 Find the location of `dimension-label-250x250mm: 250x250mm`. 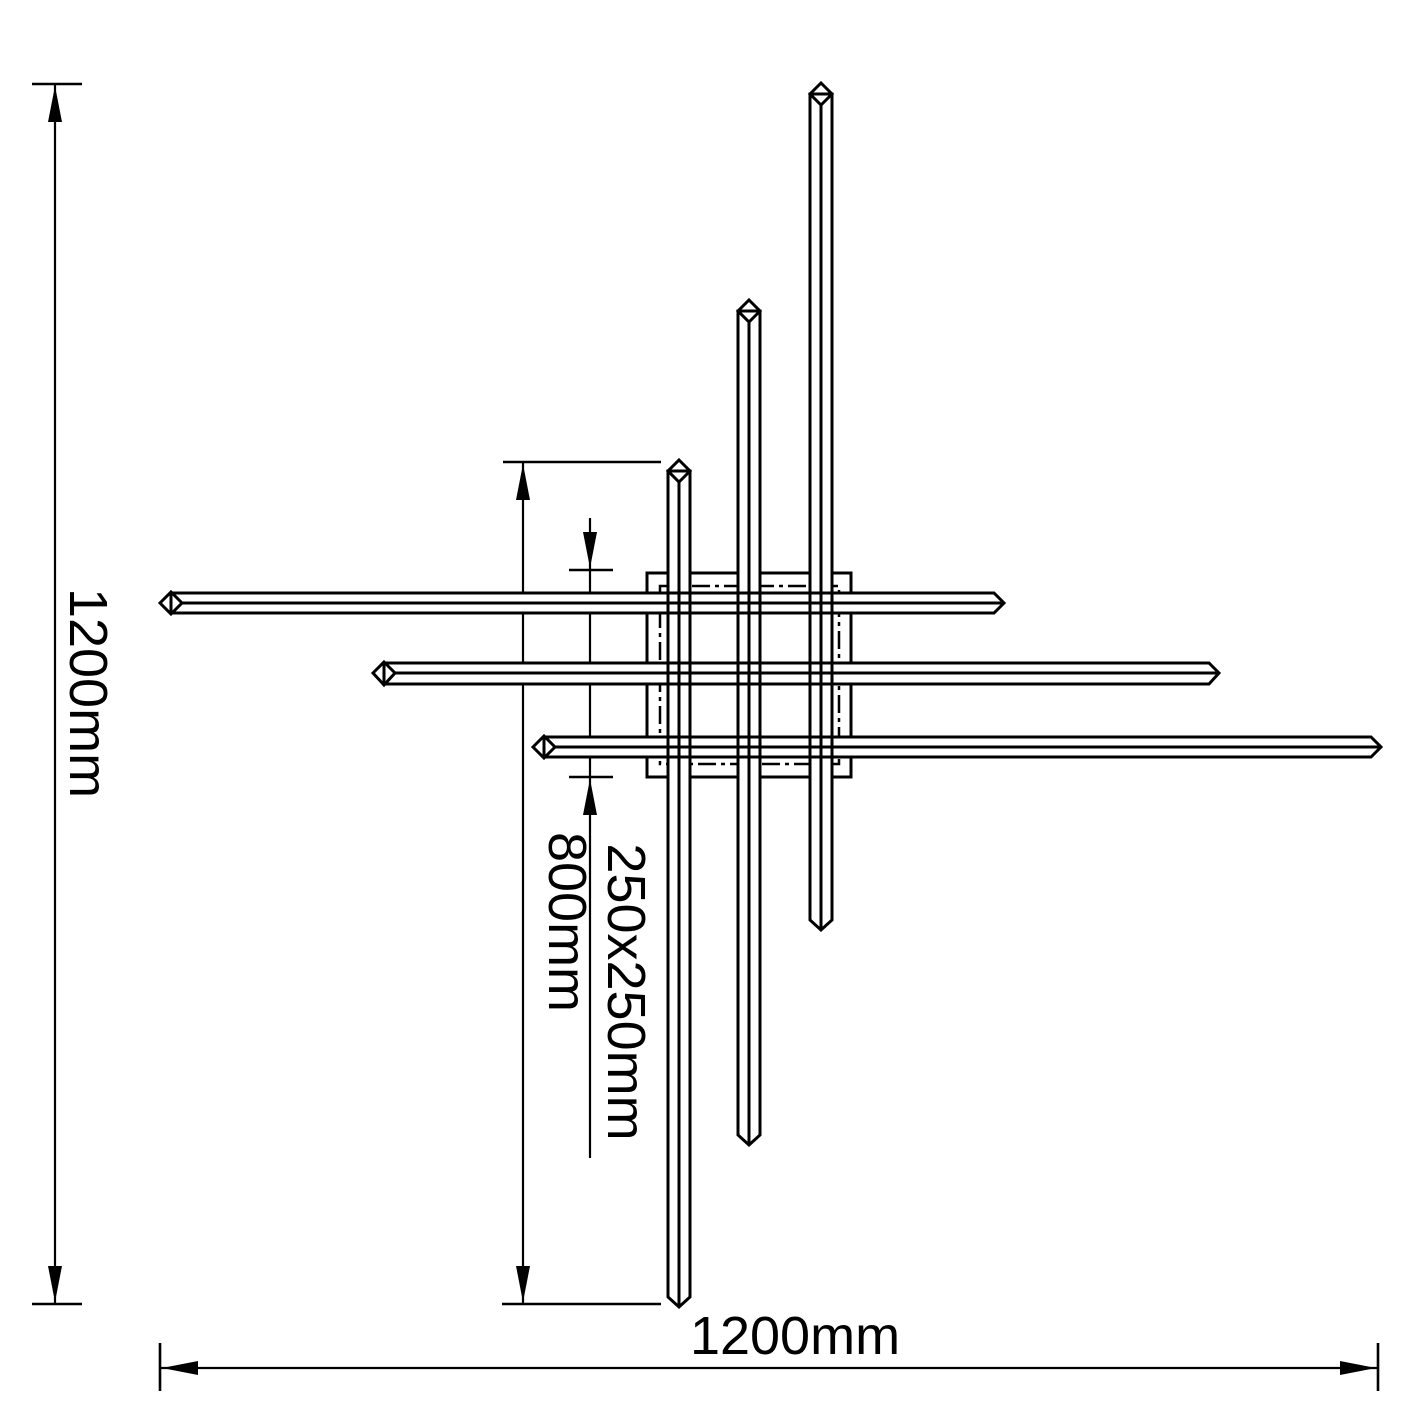

dimension-label-250x250mm: 250x250mm is located at coordinates (626, 991).